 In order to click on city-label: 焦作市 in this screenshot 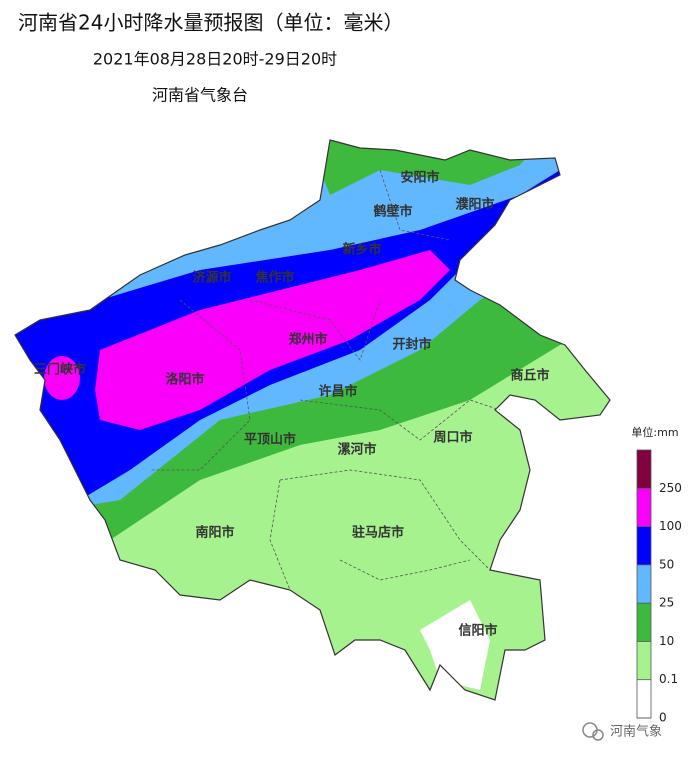, I will do `click(274, 278)`.